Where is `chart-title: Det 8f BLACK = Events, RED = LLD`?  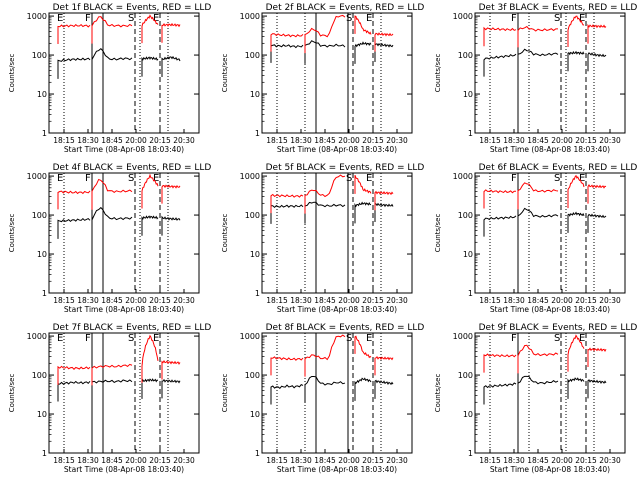
chart-title: Det 8f BLACK = Events, RED = LLD is located at coordinates (345, 328).